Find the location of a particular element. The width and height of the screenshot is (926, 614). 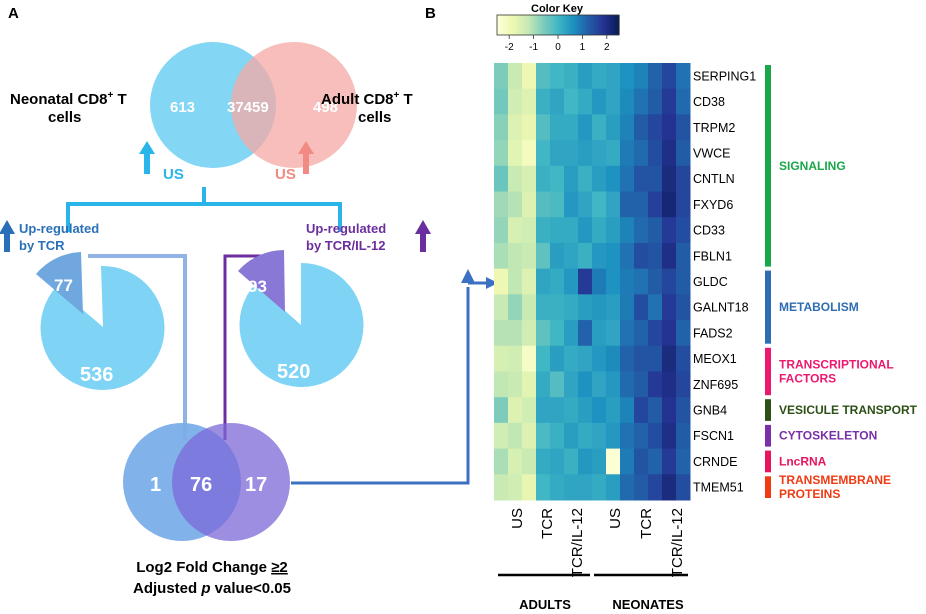

category-label: TRANSMEMBRANE is located at coordinates (835, 480).